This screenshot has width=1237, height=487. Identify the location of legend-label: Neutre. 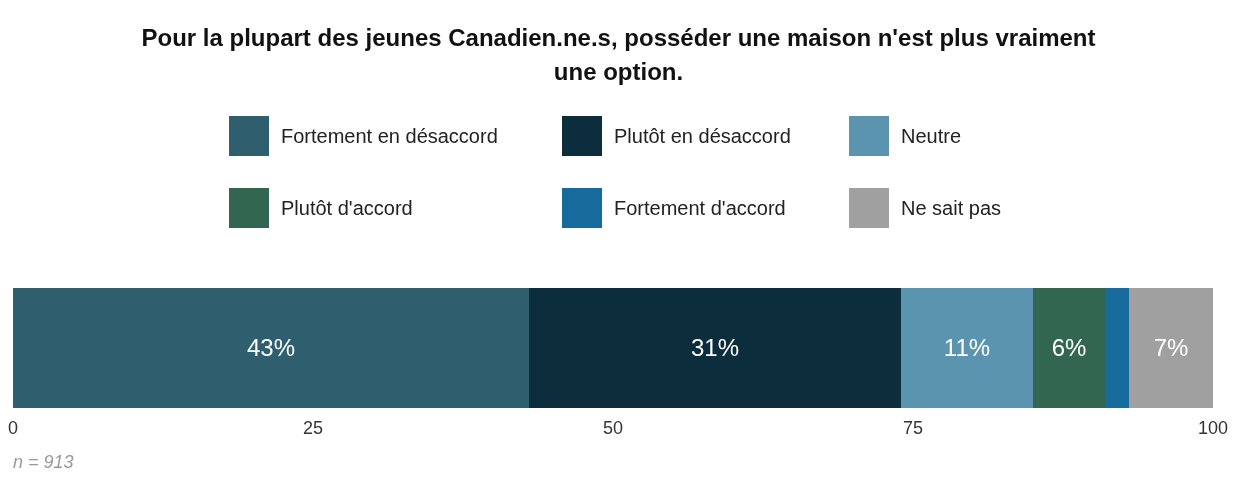
(931, 136).